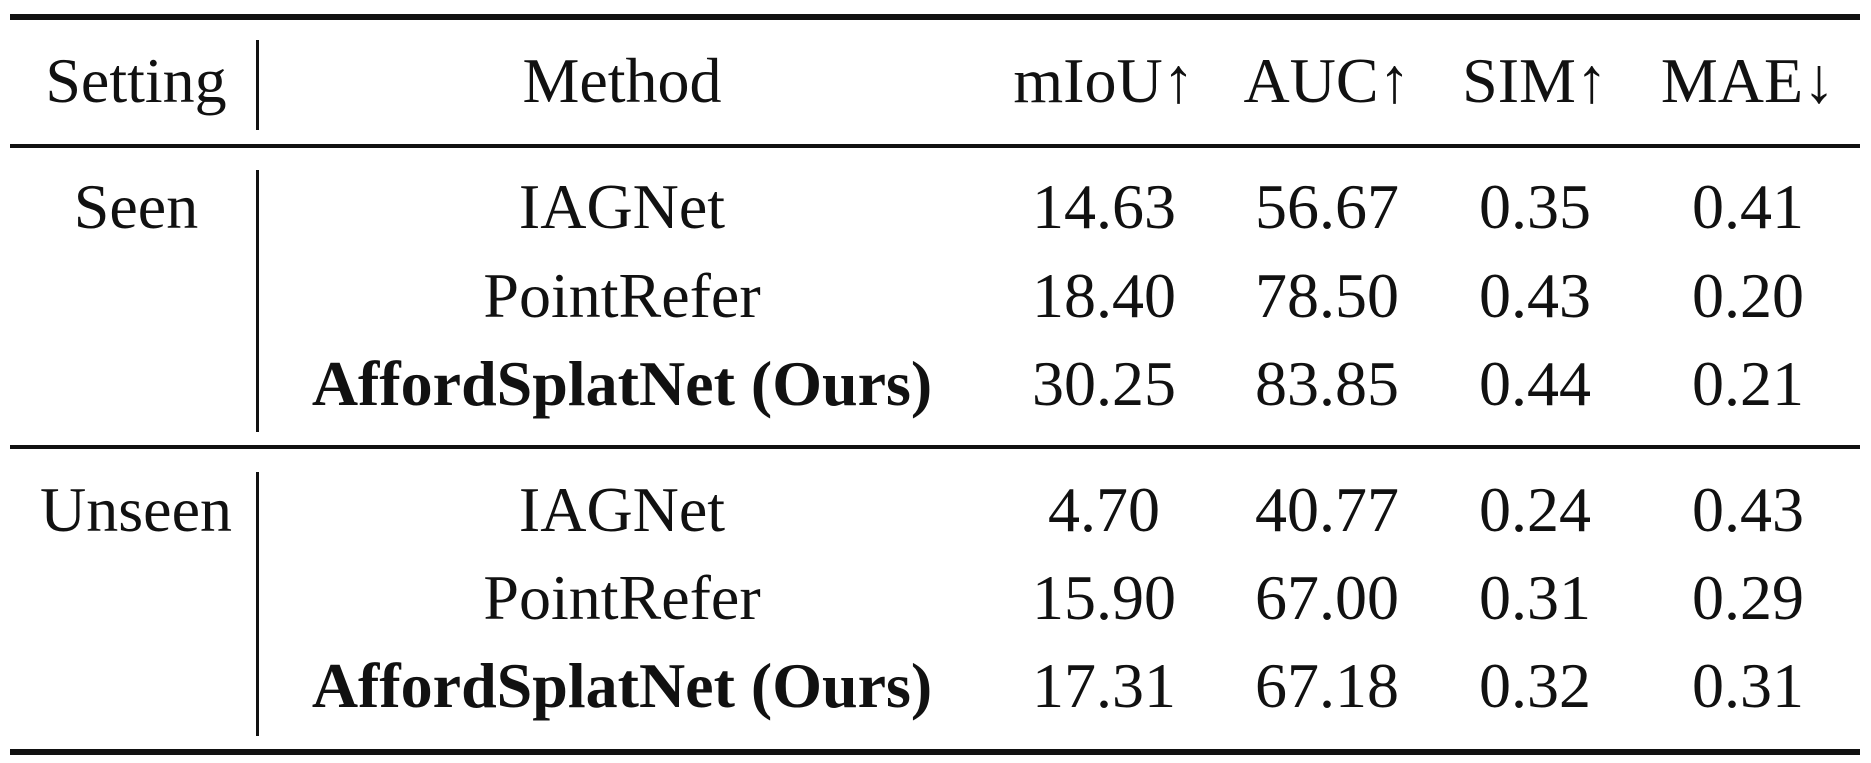 Image resolution: width=1871 pixels, height=763 pixels. Describe the element at coordinates (1104, 80) in the screenshot. I see `header-miou: mIoU↑` at that location.